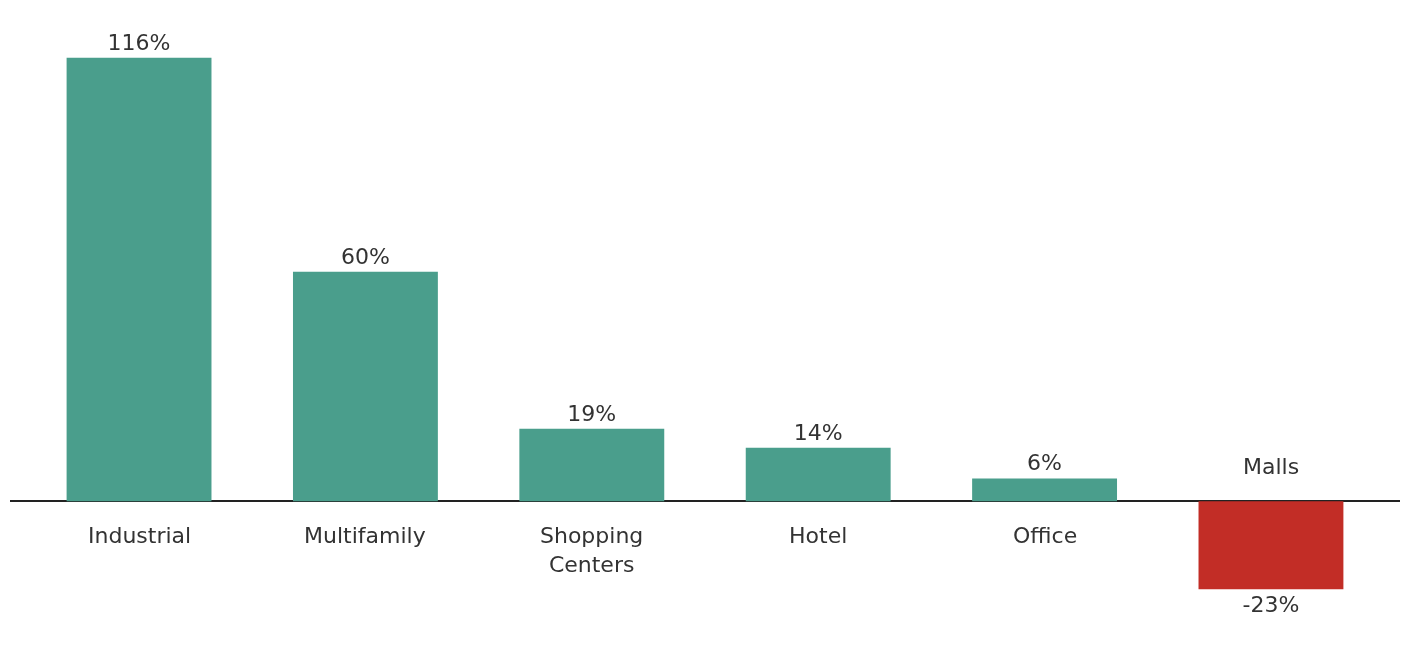 The image size is (1407, 647). Describe the element at coordinates (592, 413) in the screenshot. I see `data-label: 19%` at that location.